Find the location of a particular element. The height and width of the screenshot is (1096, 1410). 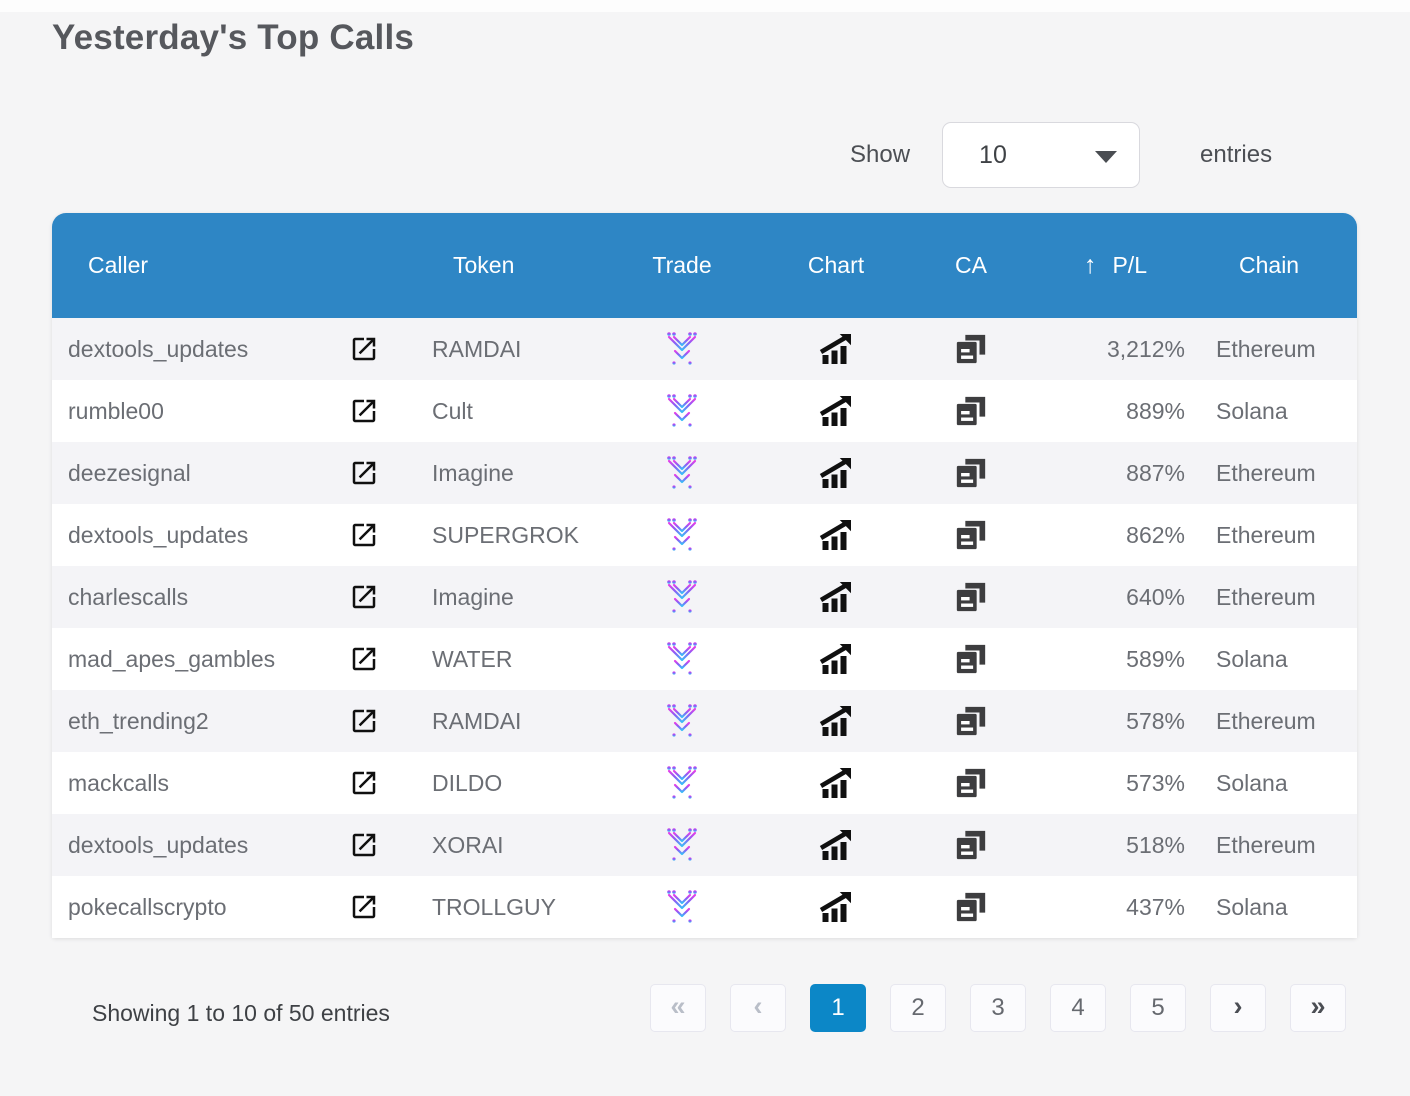

caller-name: pokecallscrypto is located at coordinates (147, 906).